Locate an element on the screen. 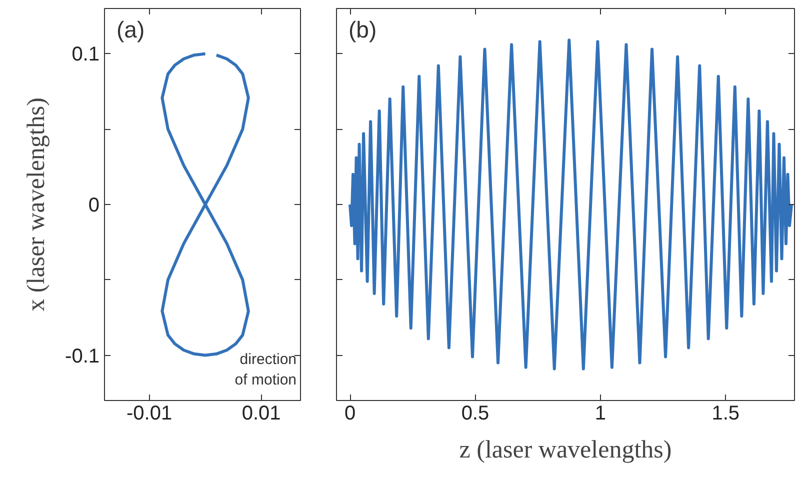 The height and width of the screenshot is (492, 796). chart-title: (b) is located at coordinates (362, 29).